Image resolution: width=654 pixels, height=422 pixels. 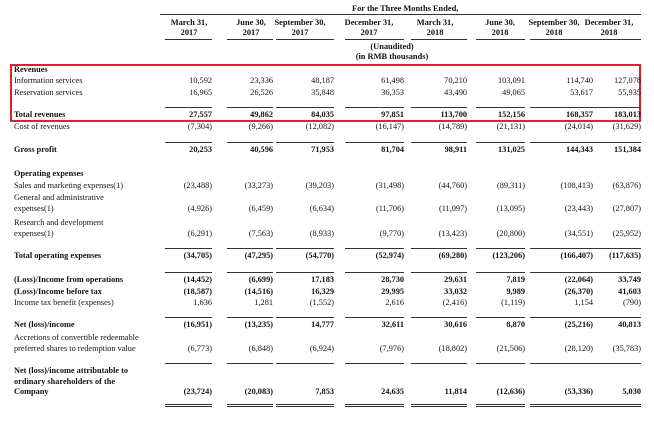 What do you see at coordinates (75, 348) in the screenshot?
I see `row-label: preferred shares to redemption value` at bounding box center [75, 348].